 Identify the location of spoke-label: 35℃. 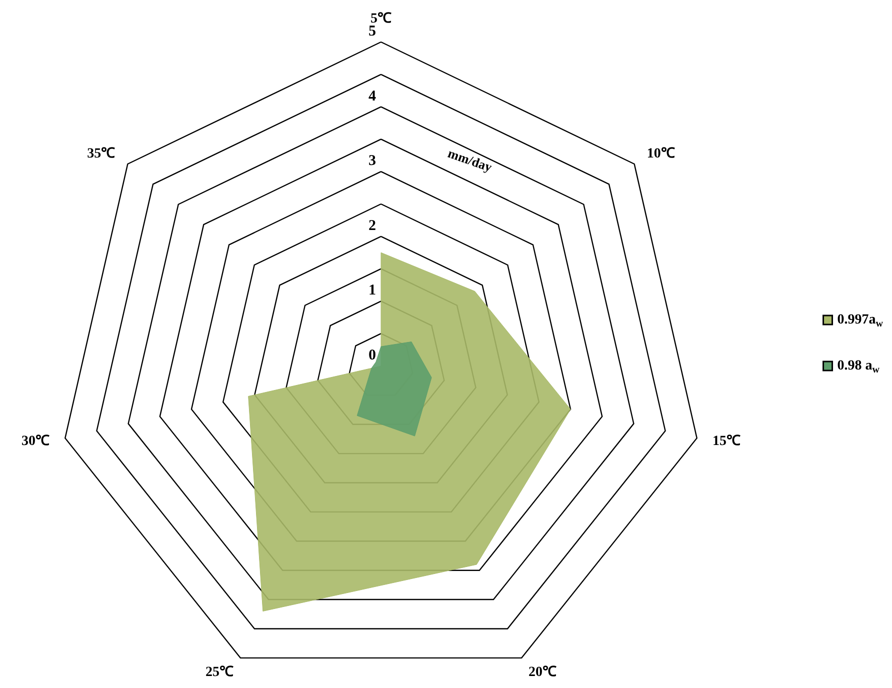
(101, 154).